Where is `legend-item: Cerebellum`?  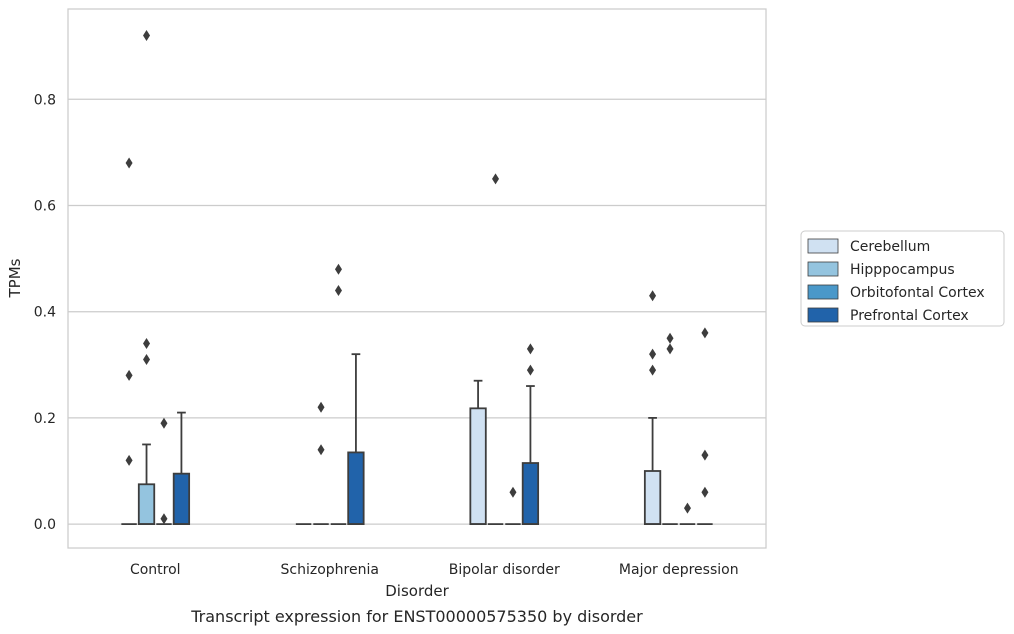 legend-item: Cerebellum is located at coordinates (868, 246).